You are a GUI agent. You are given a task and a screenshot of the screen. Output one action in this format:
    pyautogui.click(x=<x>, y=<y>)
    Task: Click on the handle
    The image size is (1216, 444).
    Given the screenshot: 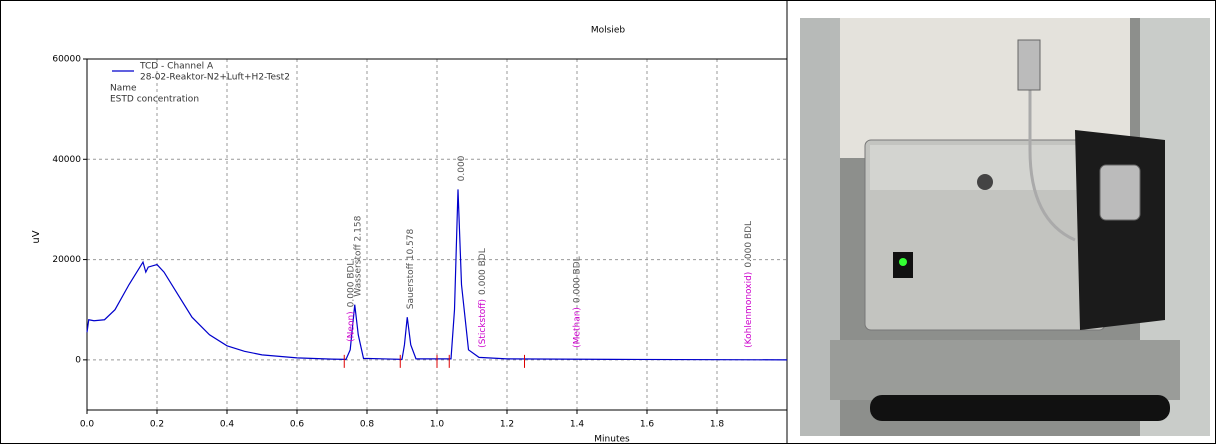 What is the action you would take?
    pyautogui.click(x=1020, y=408)
    